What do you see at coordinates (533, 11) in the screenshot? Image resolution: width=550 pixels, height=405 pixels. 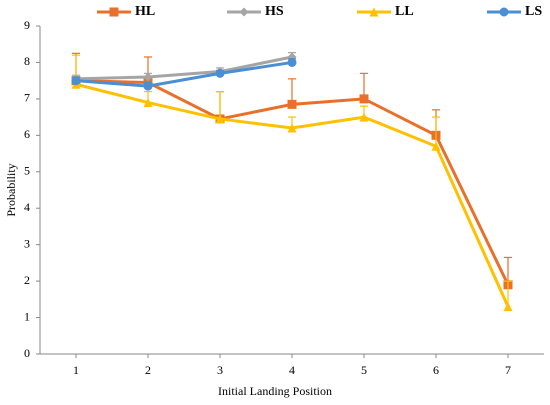 I see `legend-label: LS` at bounding box center [533, 11].